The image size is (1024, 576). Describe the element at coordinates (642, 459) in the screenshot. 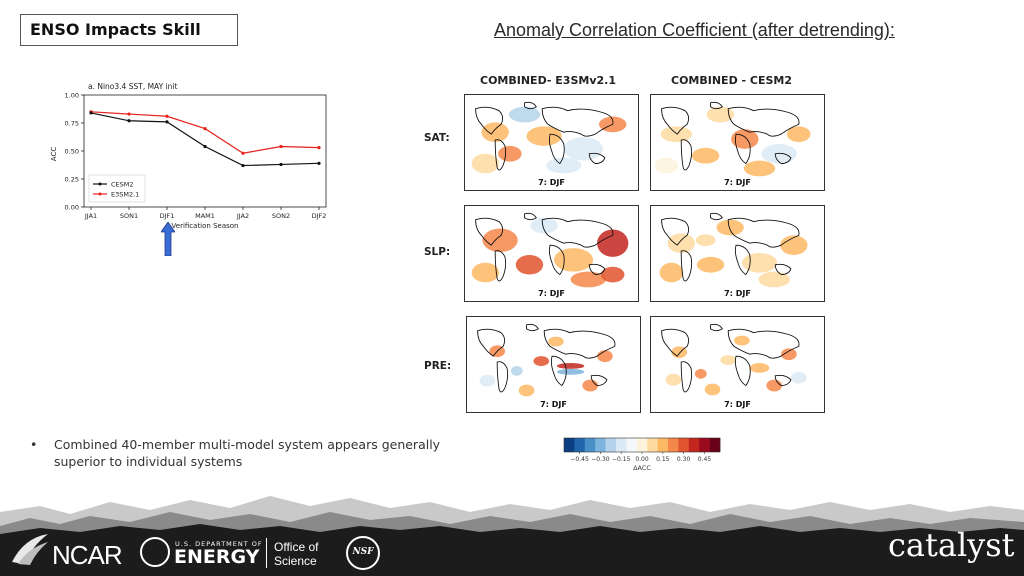

I see `colorbar-tick-label: 0.00` at that location.